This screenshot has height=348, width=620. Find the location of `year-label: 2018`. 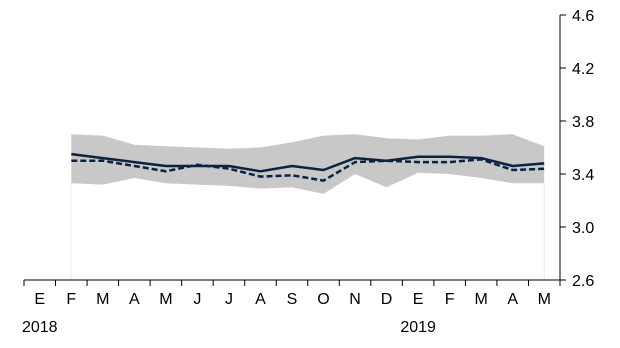

year-label: 2018 is located at coordinates (40, 327).